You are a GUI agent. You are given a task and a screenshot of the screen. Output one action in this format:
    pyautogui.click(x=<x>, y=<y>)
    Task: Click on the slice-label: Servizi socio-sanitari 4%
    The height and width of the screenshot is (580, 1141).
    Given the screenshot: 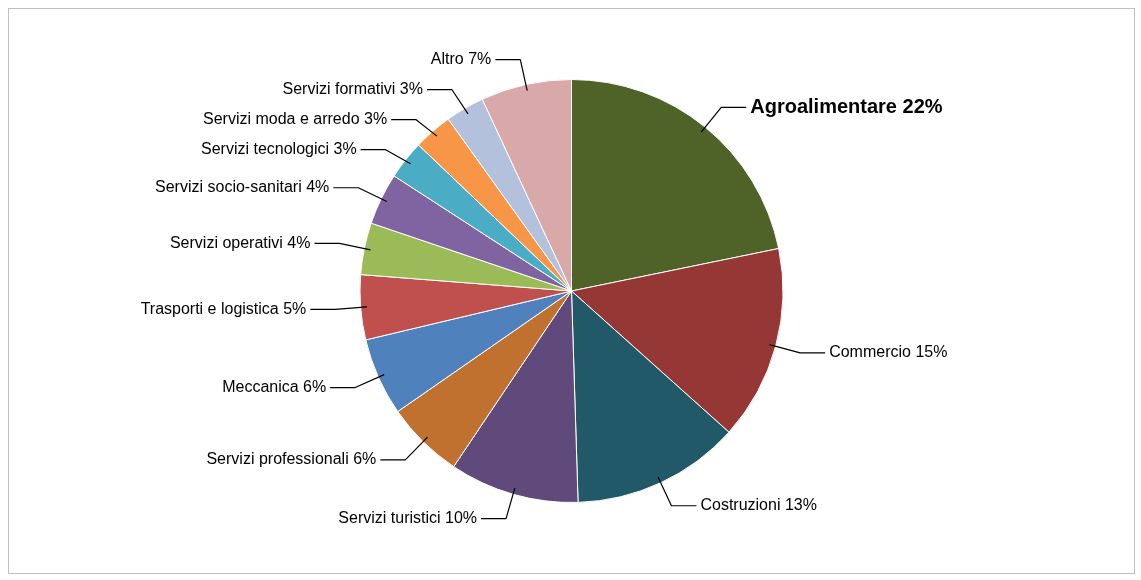 What is the action you would take?
    pyautogui.click(x=242, y=187)
    